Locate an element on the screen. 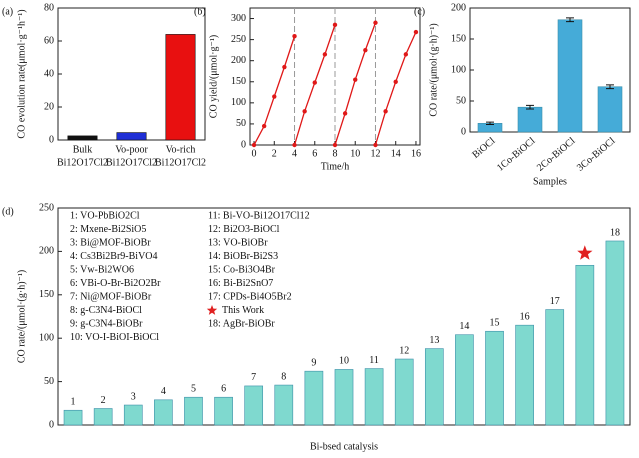 This screenshot has width=639, height=458. x-tick-label: 4 is located at coordinates (294, 153).